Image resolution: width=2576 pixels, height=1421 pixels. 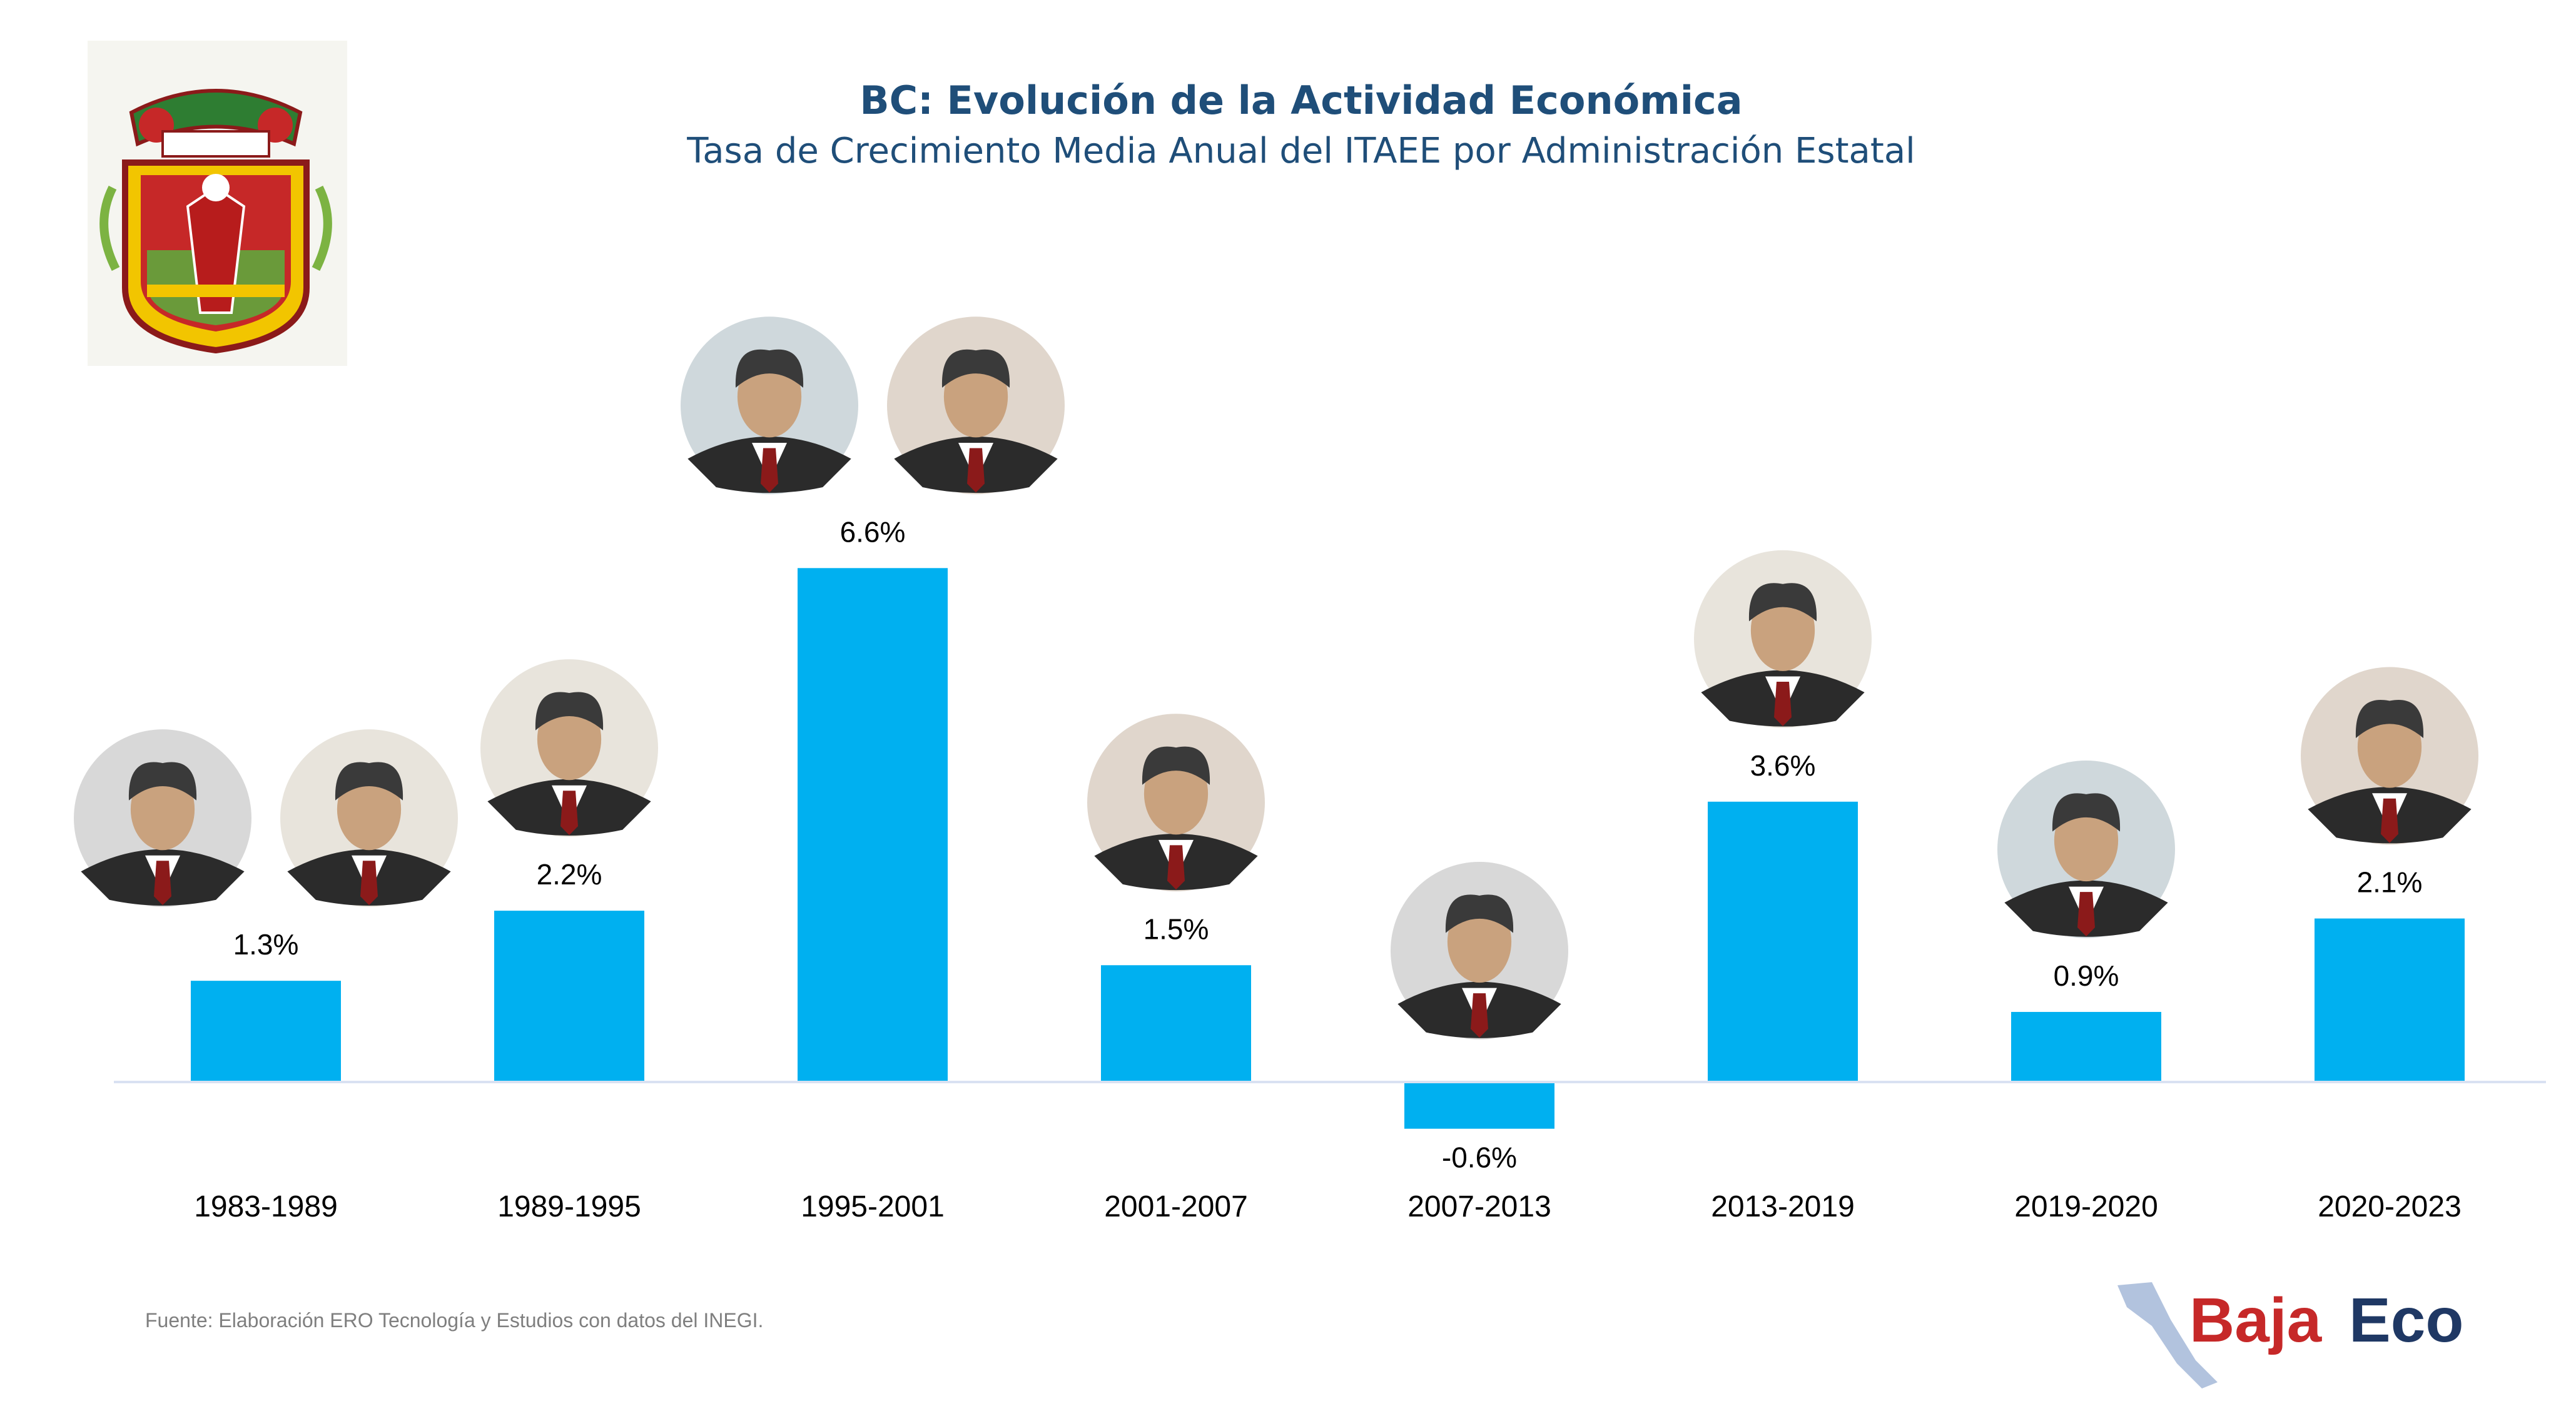 What do you see at coordinates (2086, 975) in the screenshot?
I see `data-label: 0.9%` at bounding box center [2086, 975].